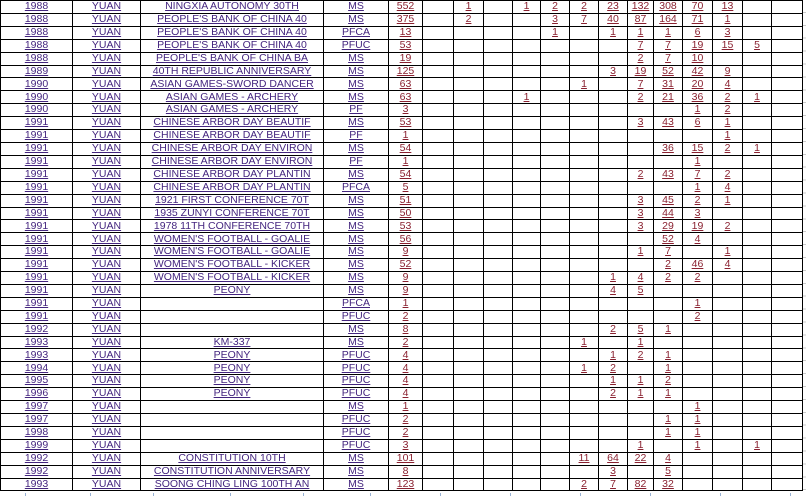 Image resolution: width=806 pixels, height=496 pixels. Describe the element at coordinates (232, 161) in the screenshot. I see `cell-description: CHINESE ARBOR DAY ENVIRON` at that location.